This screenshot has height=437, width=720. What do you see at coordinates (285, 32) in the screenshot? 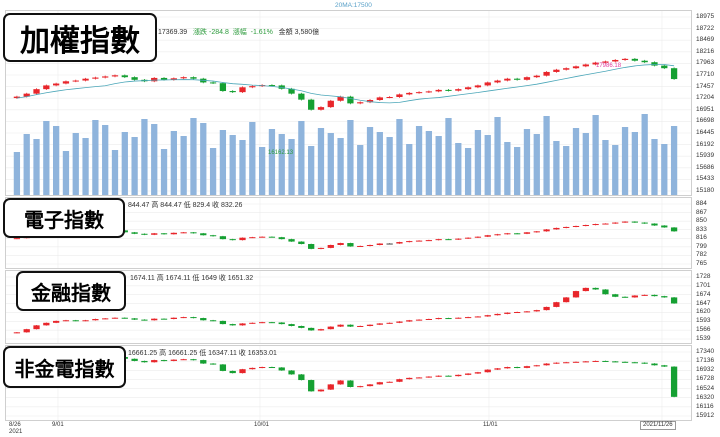
I see `vol-label: 金額` at bounding box center [285, 32].